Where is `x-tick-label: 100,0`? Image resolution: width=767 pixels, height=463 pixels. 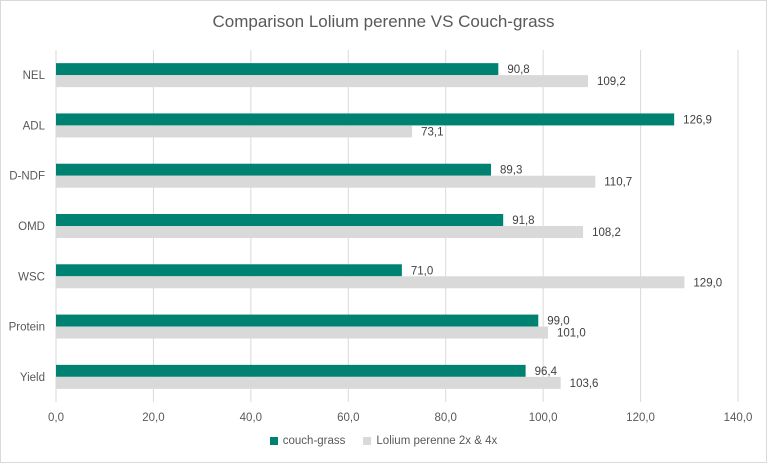
x-tick-label: 100,0 is located at coordinates (543, 418).